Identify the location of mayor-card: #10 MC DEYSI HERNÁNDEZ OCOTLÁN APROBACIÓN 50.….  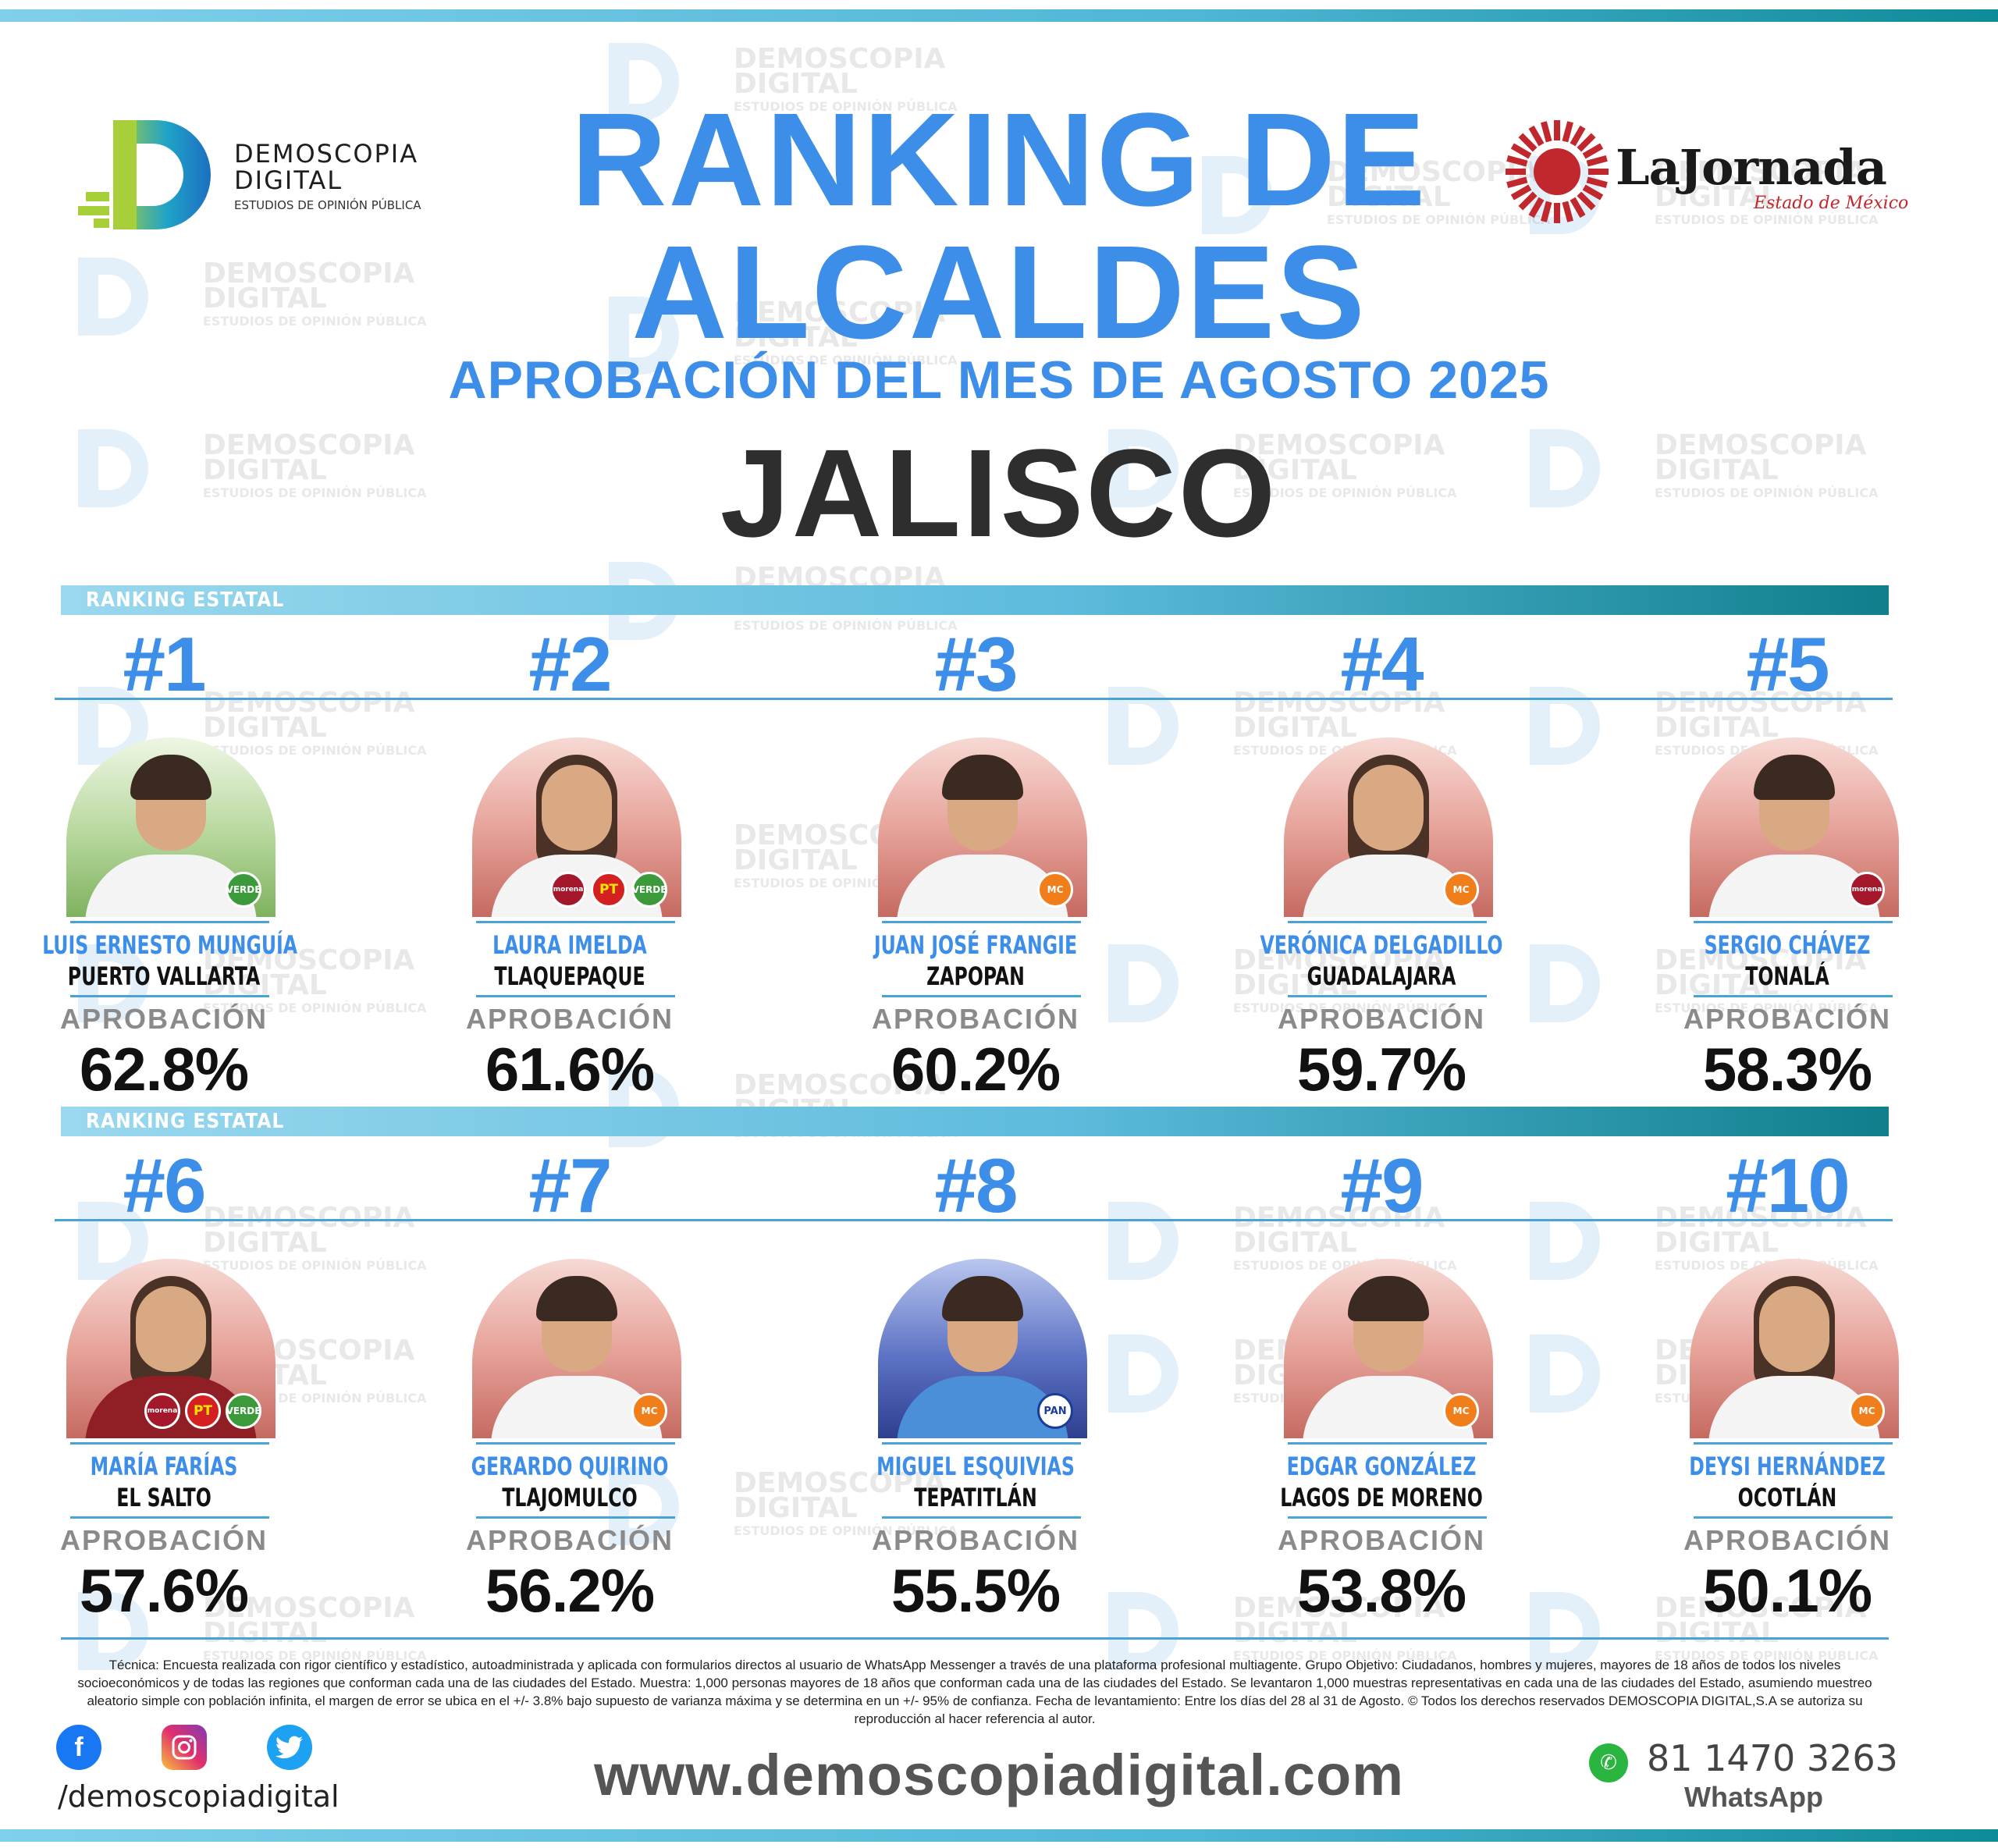
(1787, 1383).